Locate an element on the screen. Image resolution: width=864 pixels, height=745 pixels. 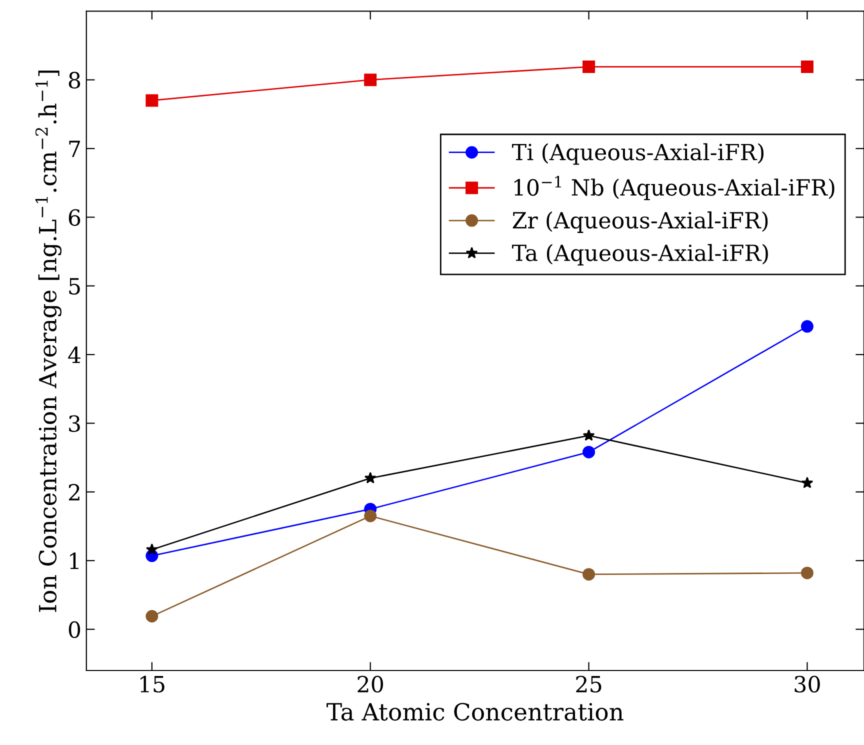
legend-label: 10$^{−1}$ Nb (Aqueous-Axial-iFR) is located at coordinates (674, 188).